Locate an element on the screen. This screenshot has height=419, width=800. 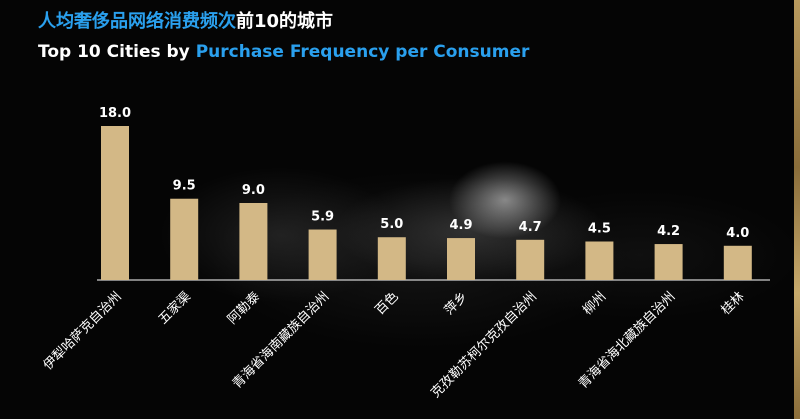
category-label-7: 柳州 is located at coordinates (594, 303).